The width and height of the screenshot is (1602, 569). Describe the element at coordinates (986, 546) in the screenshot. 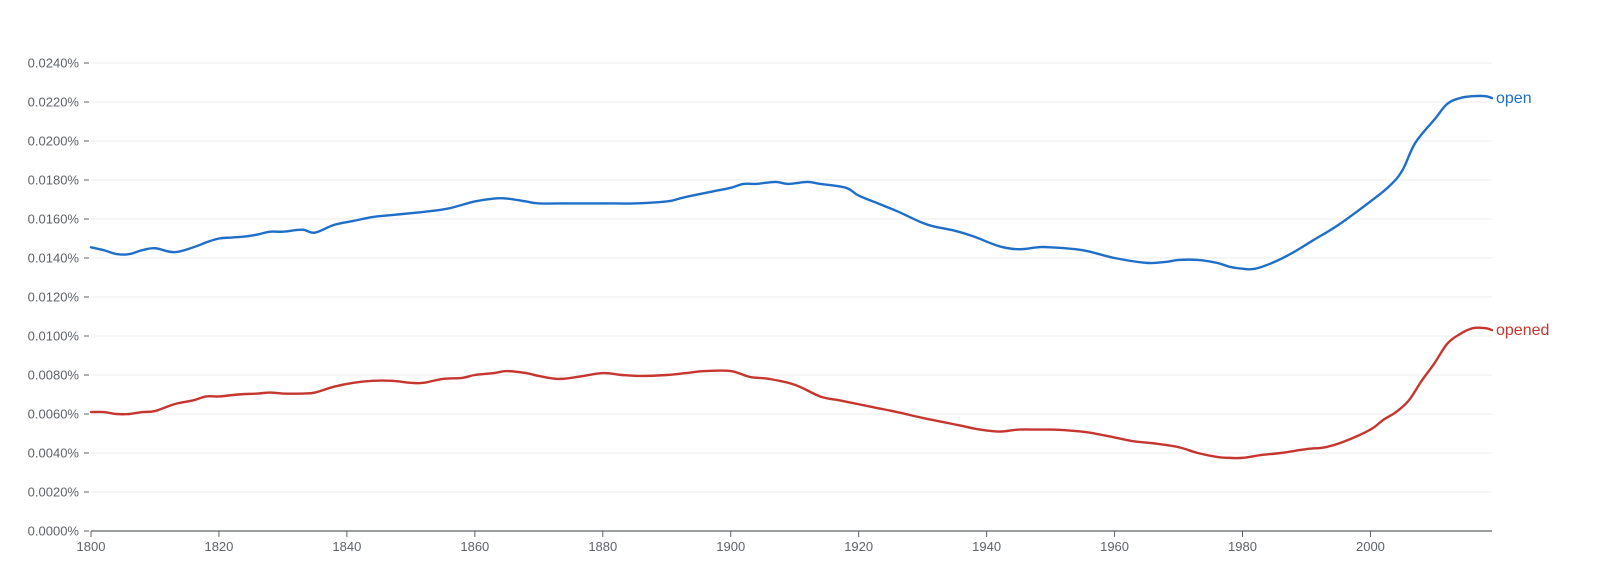

I see `x-tick-label: 1940` at that location.